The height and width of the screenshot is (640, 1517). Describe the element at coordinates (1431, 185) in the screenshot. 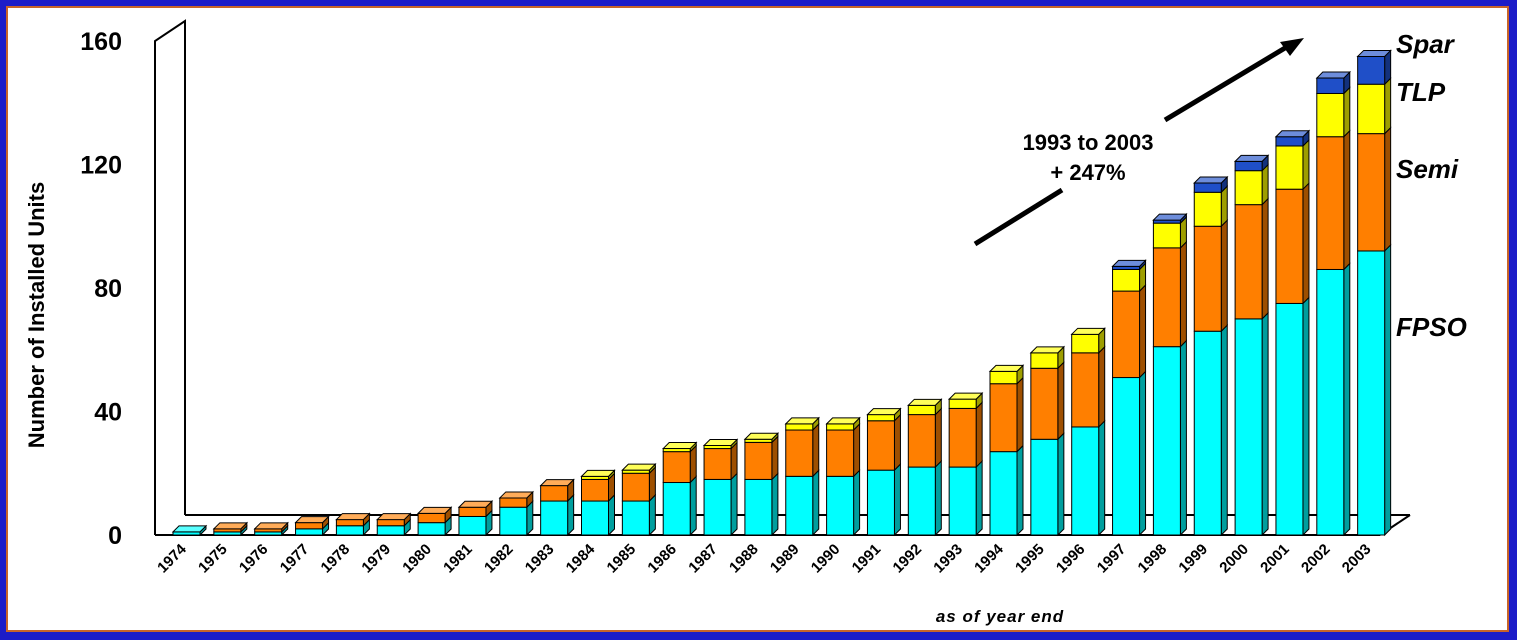

I see `legend: FPSO Semi TLP Spar` at that location.